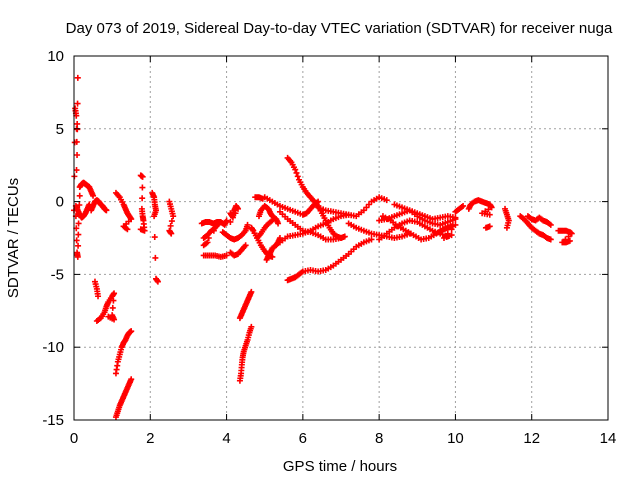 The image size is (640, 480). I want to click on y-tick-label: -5, so click(57, 274).